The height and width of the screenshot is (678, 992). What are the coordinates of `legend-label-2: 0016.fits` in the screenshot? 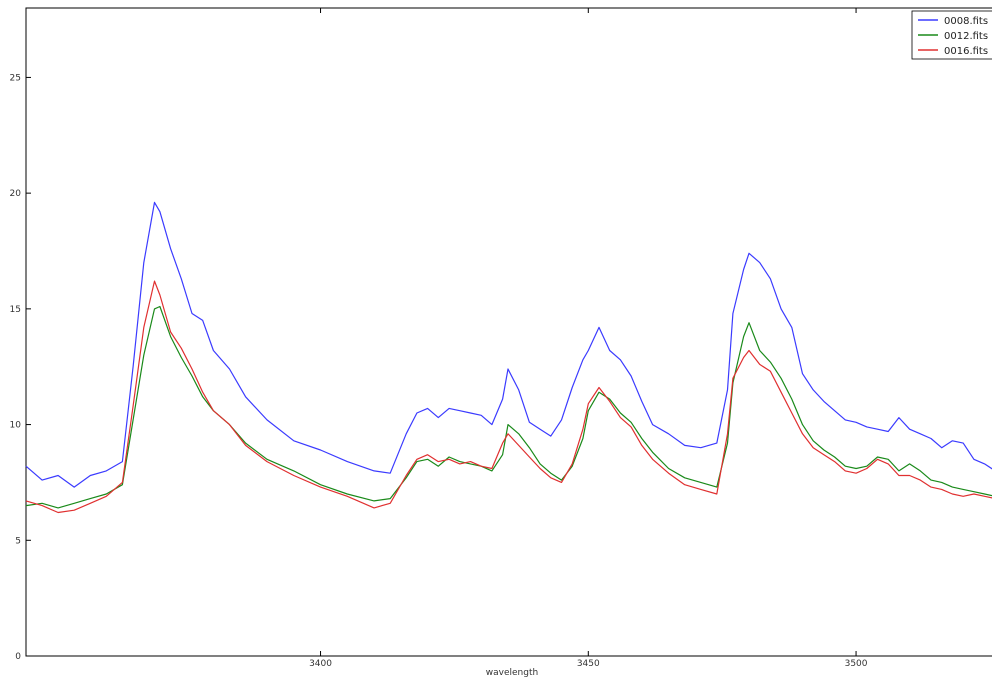 It's located at (966, 51).